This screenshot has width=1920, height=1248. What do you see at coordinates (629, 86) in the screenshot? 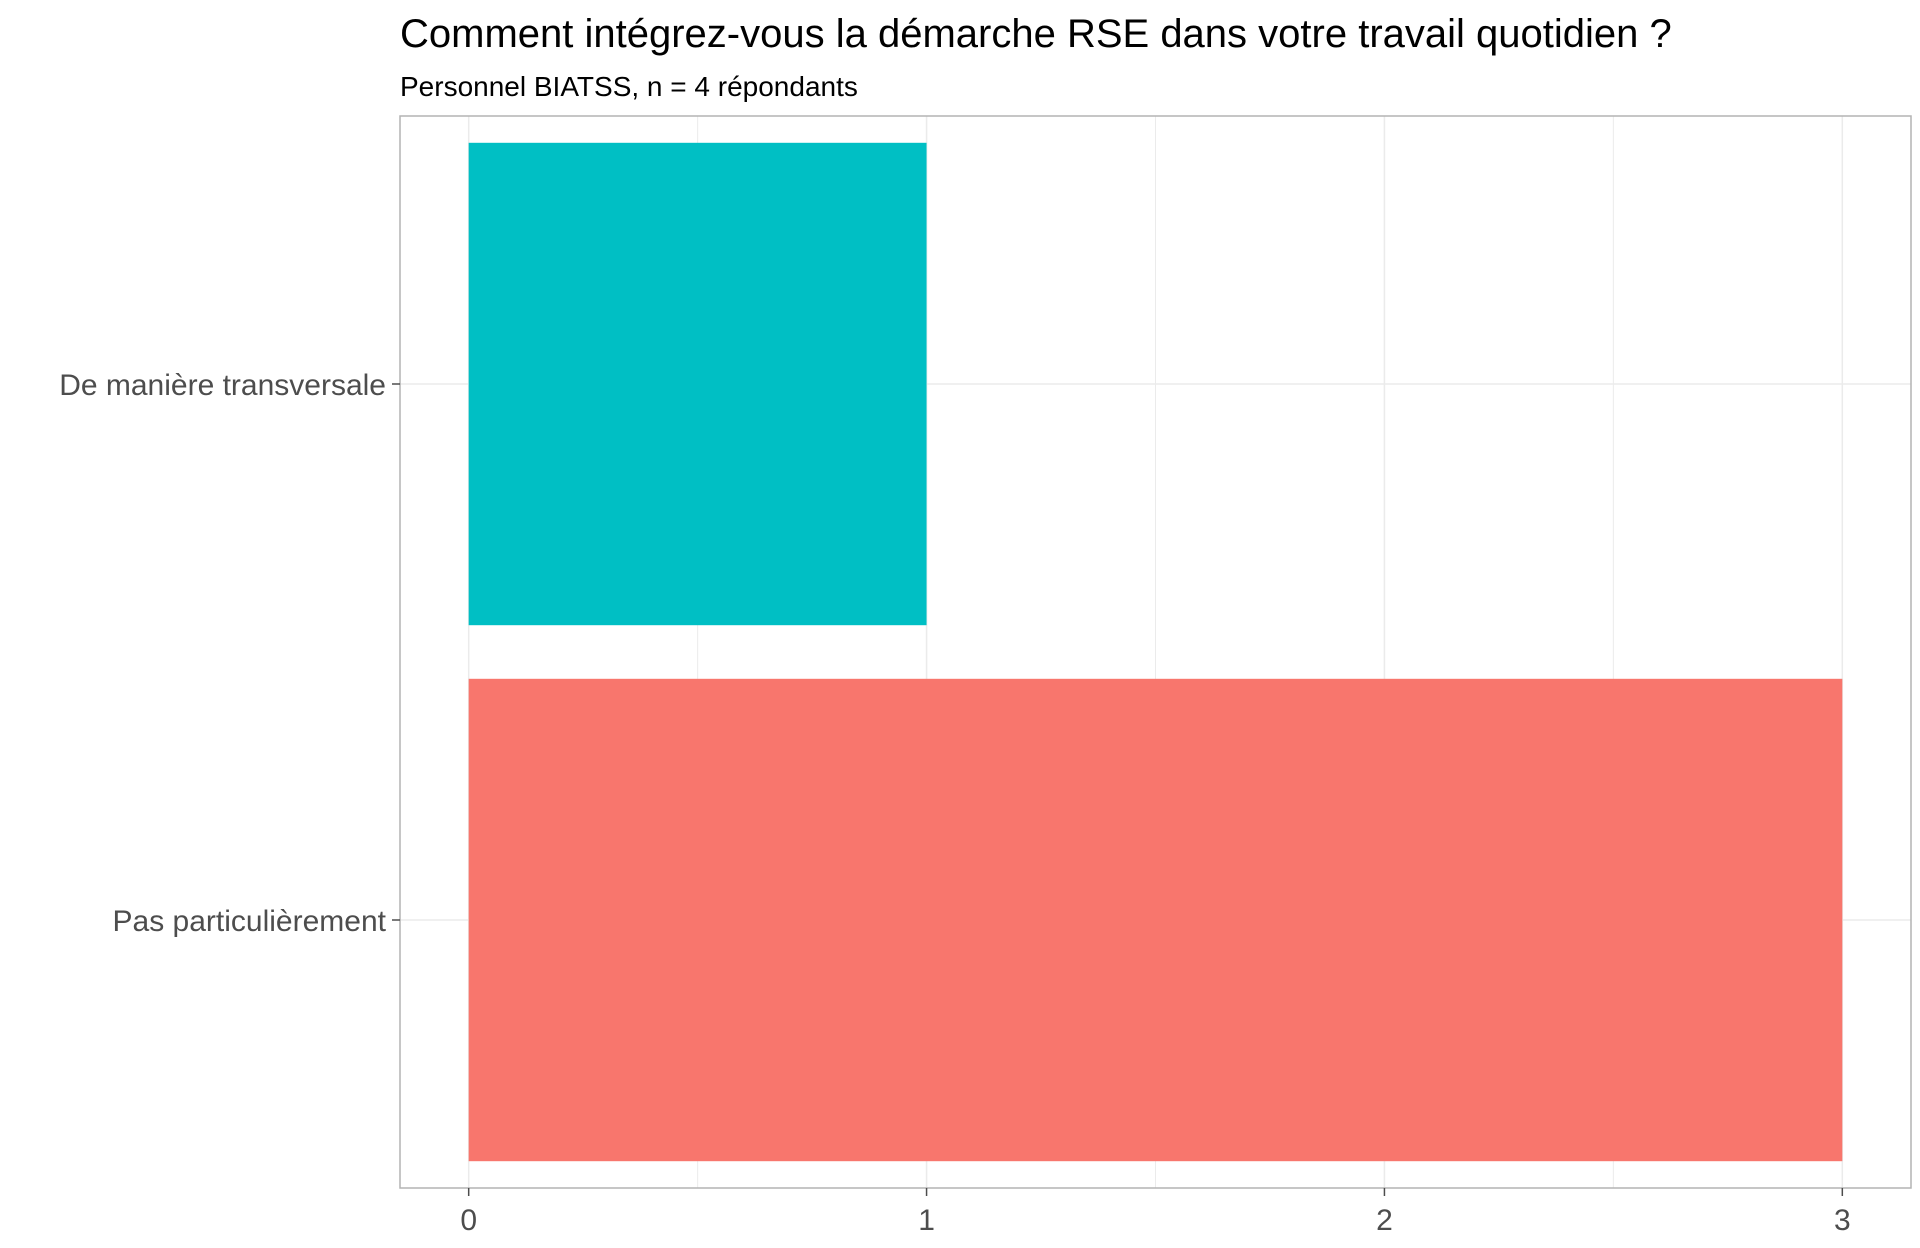
I see `chart-subtitle: Personnel BIATSS, n = 4 répondants` at bounding box center [629, 86].